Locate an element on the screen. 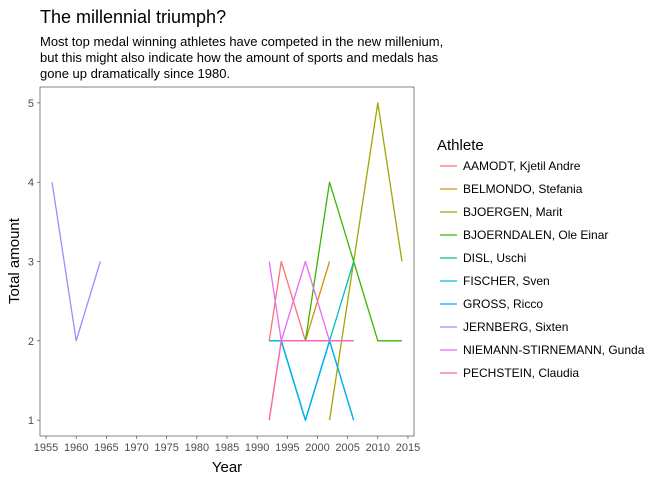 This screenshot has width=672, height=480. legend-label: JERNBERG, Sixten is located at coordinates (515, 327).